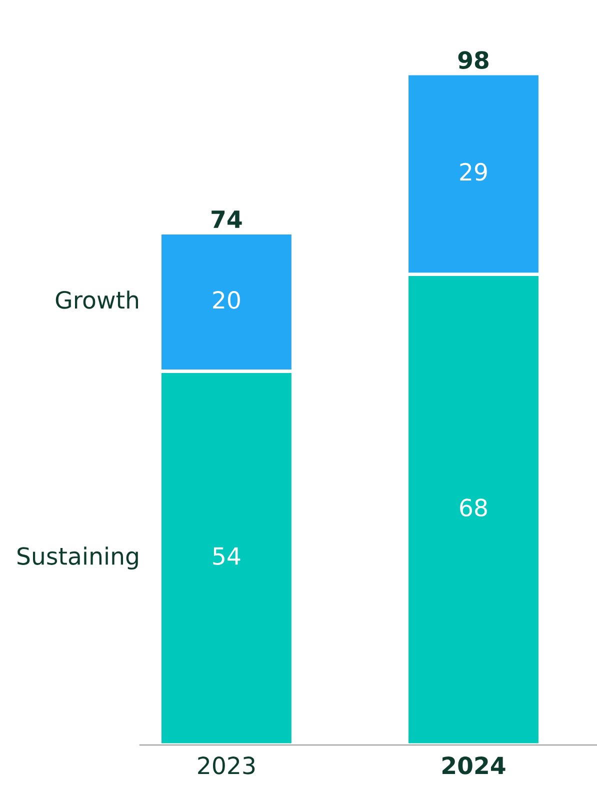 The height and width of the screenshot is (785, 597). What do you see at coordinates (226, 556) in the screenshot?
I see `data-label: 54` at bounding box center [226, 556].